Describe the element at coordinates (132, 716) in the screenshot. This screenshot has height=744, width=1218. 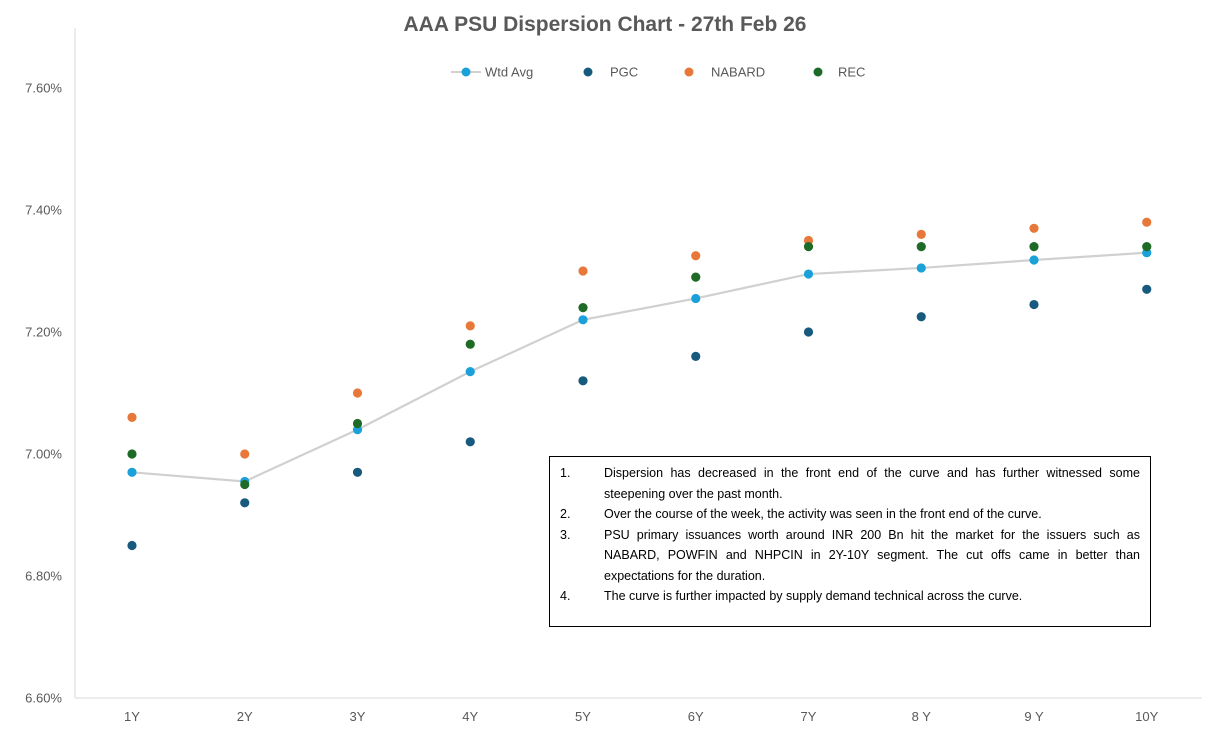
I see `x-tick-label: 1Y` at that location.